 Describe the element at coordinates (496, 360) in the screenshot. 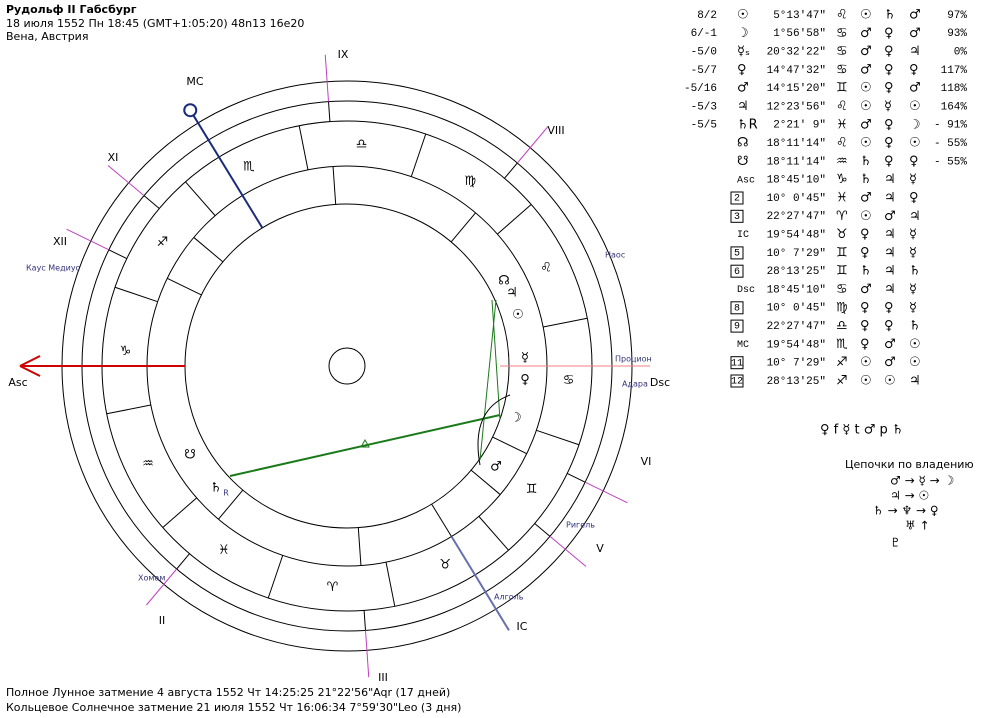

I see `aspect-line` at that location.